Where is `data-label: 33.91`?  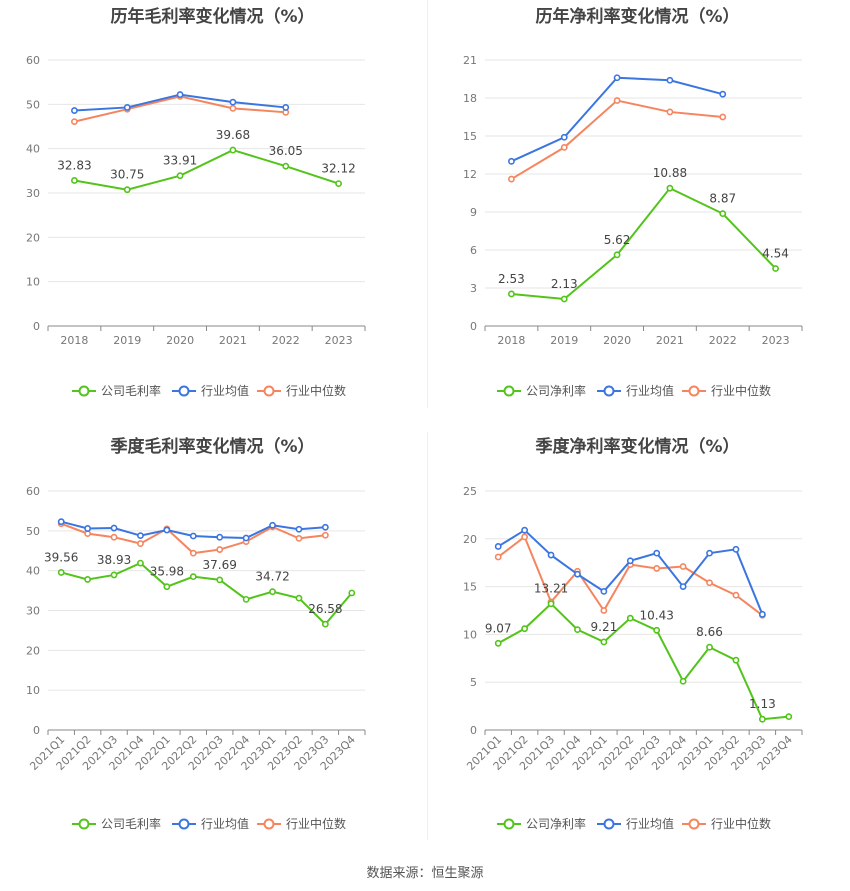
data-label: 33.91 is located at coordinates (180, 161).